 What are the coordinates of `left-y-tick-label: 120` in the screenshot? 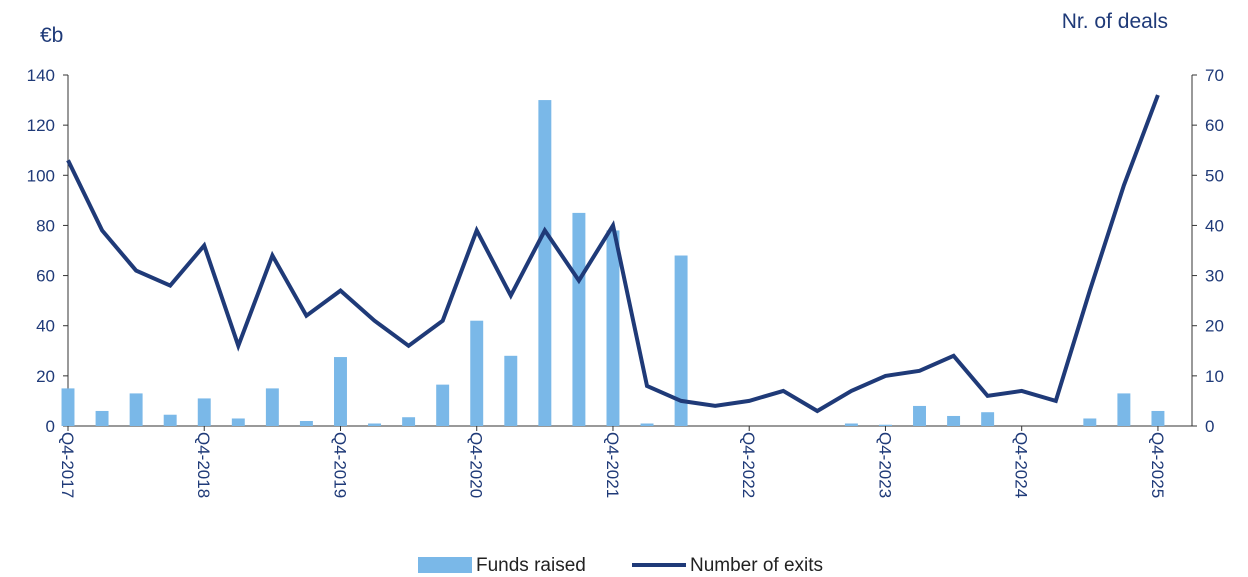 It's located at (41, 125).